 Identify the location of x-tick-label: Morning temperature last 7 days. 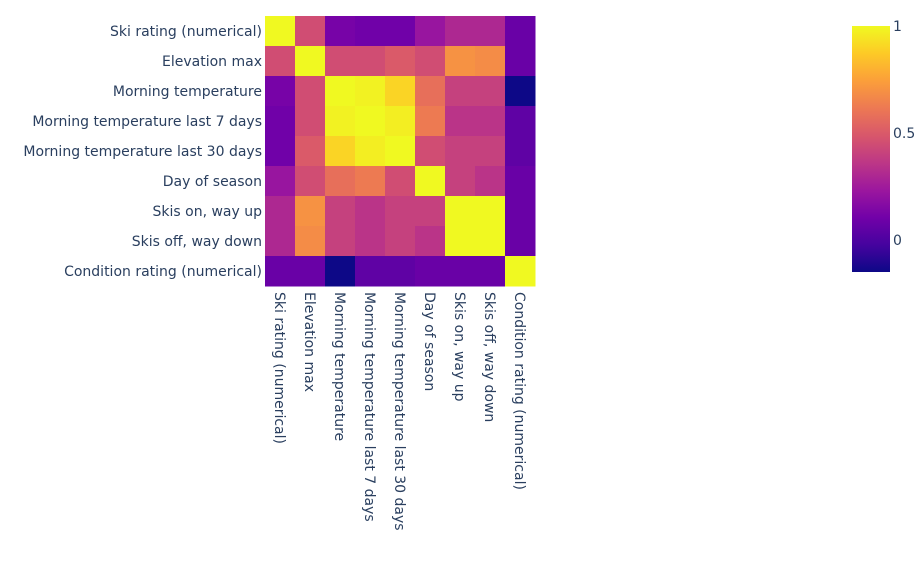
(369, 407).